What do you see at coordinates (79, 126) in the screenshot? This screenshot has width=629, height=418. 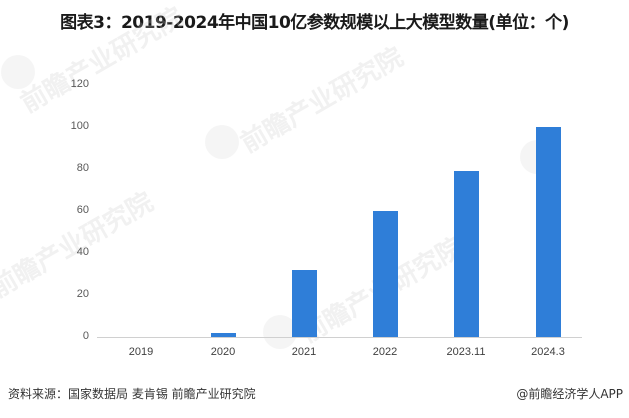 I see `y-tick-label: 100` at bounding box center [79, 126].